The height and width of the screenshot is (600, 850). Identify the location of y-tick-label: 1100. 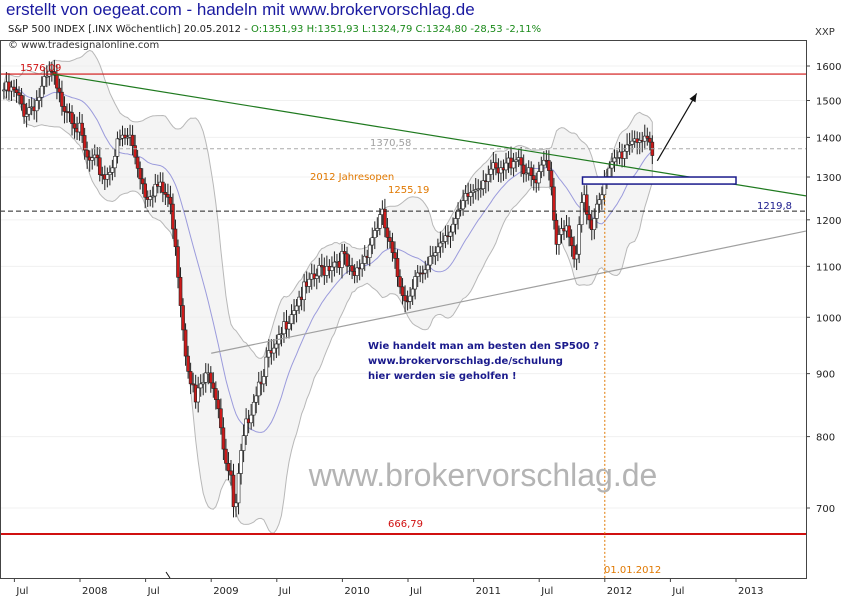
(828, 267).